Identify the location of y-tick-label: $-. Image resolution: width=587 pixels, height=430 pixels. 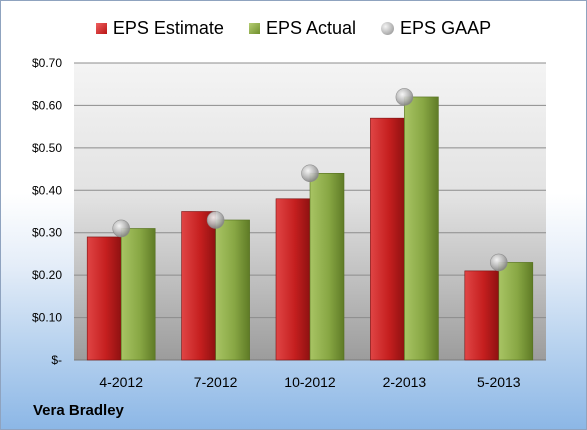
(56, 360).